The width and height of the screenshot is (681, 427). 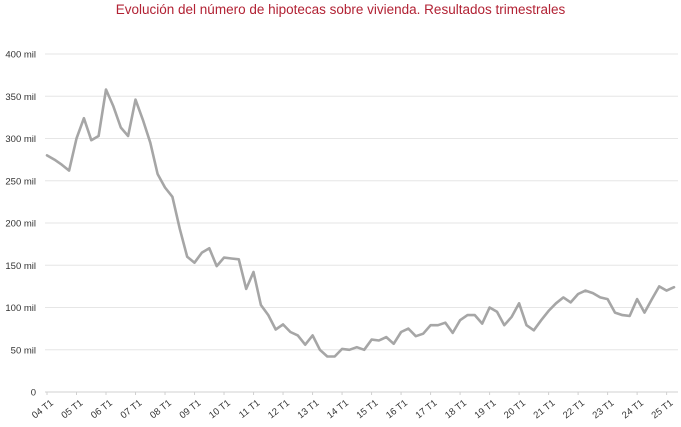 What do you see at coordinates (574, 410) in the screenshot?
I see `x-tick-label: 22 T1` at bounding box center [574, 410].